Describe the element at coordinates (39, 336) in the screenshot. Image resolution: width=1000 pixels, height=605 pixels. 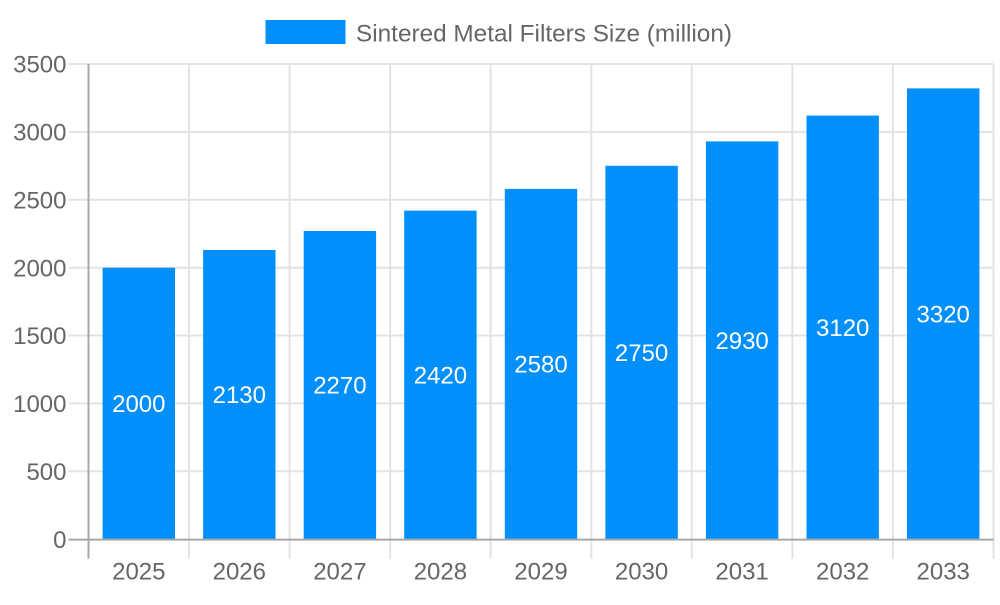
I see `svg-text: 1500` at that location.